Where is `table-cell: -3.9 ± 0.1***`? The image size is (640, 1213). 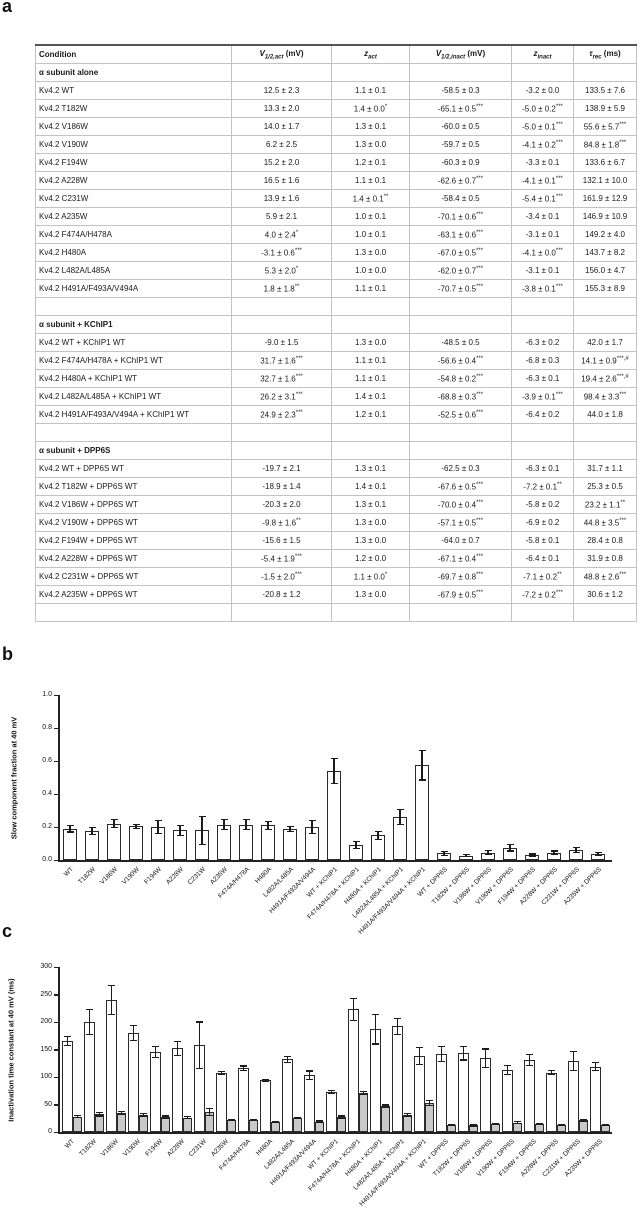
table-cell: -3.9 ± 0.1*** is located at coordinates (542, 396).